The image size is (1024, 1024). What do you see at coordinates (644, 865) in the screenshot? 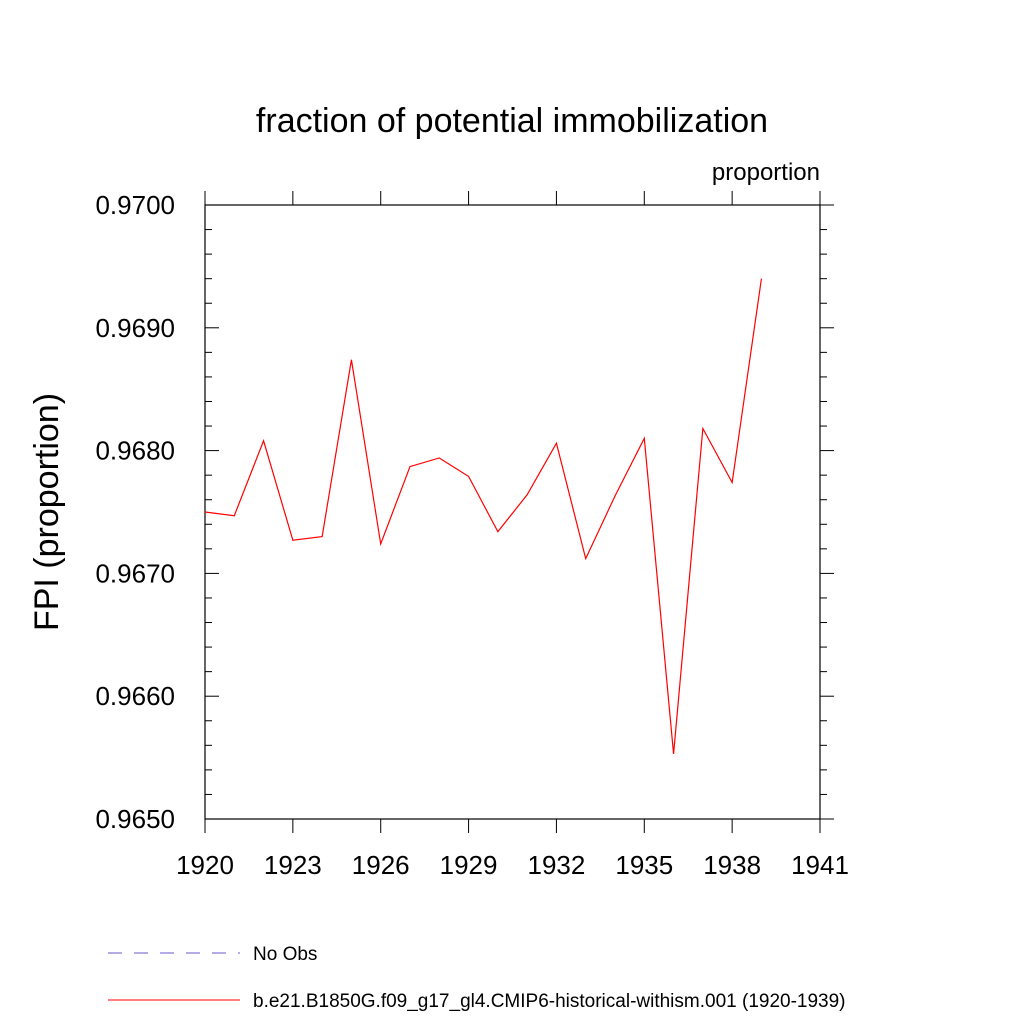
I see `x-tick-label: 1935` at bounding box center [644, 865].